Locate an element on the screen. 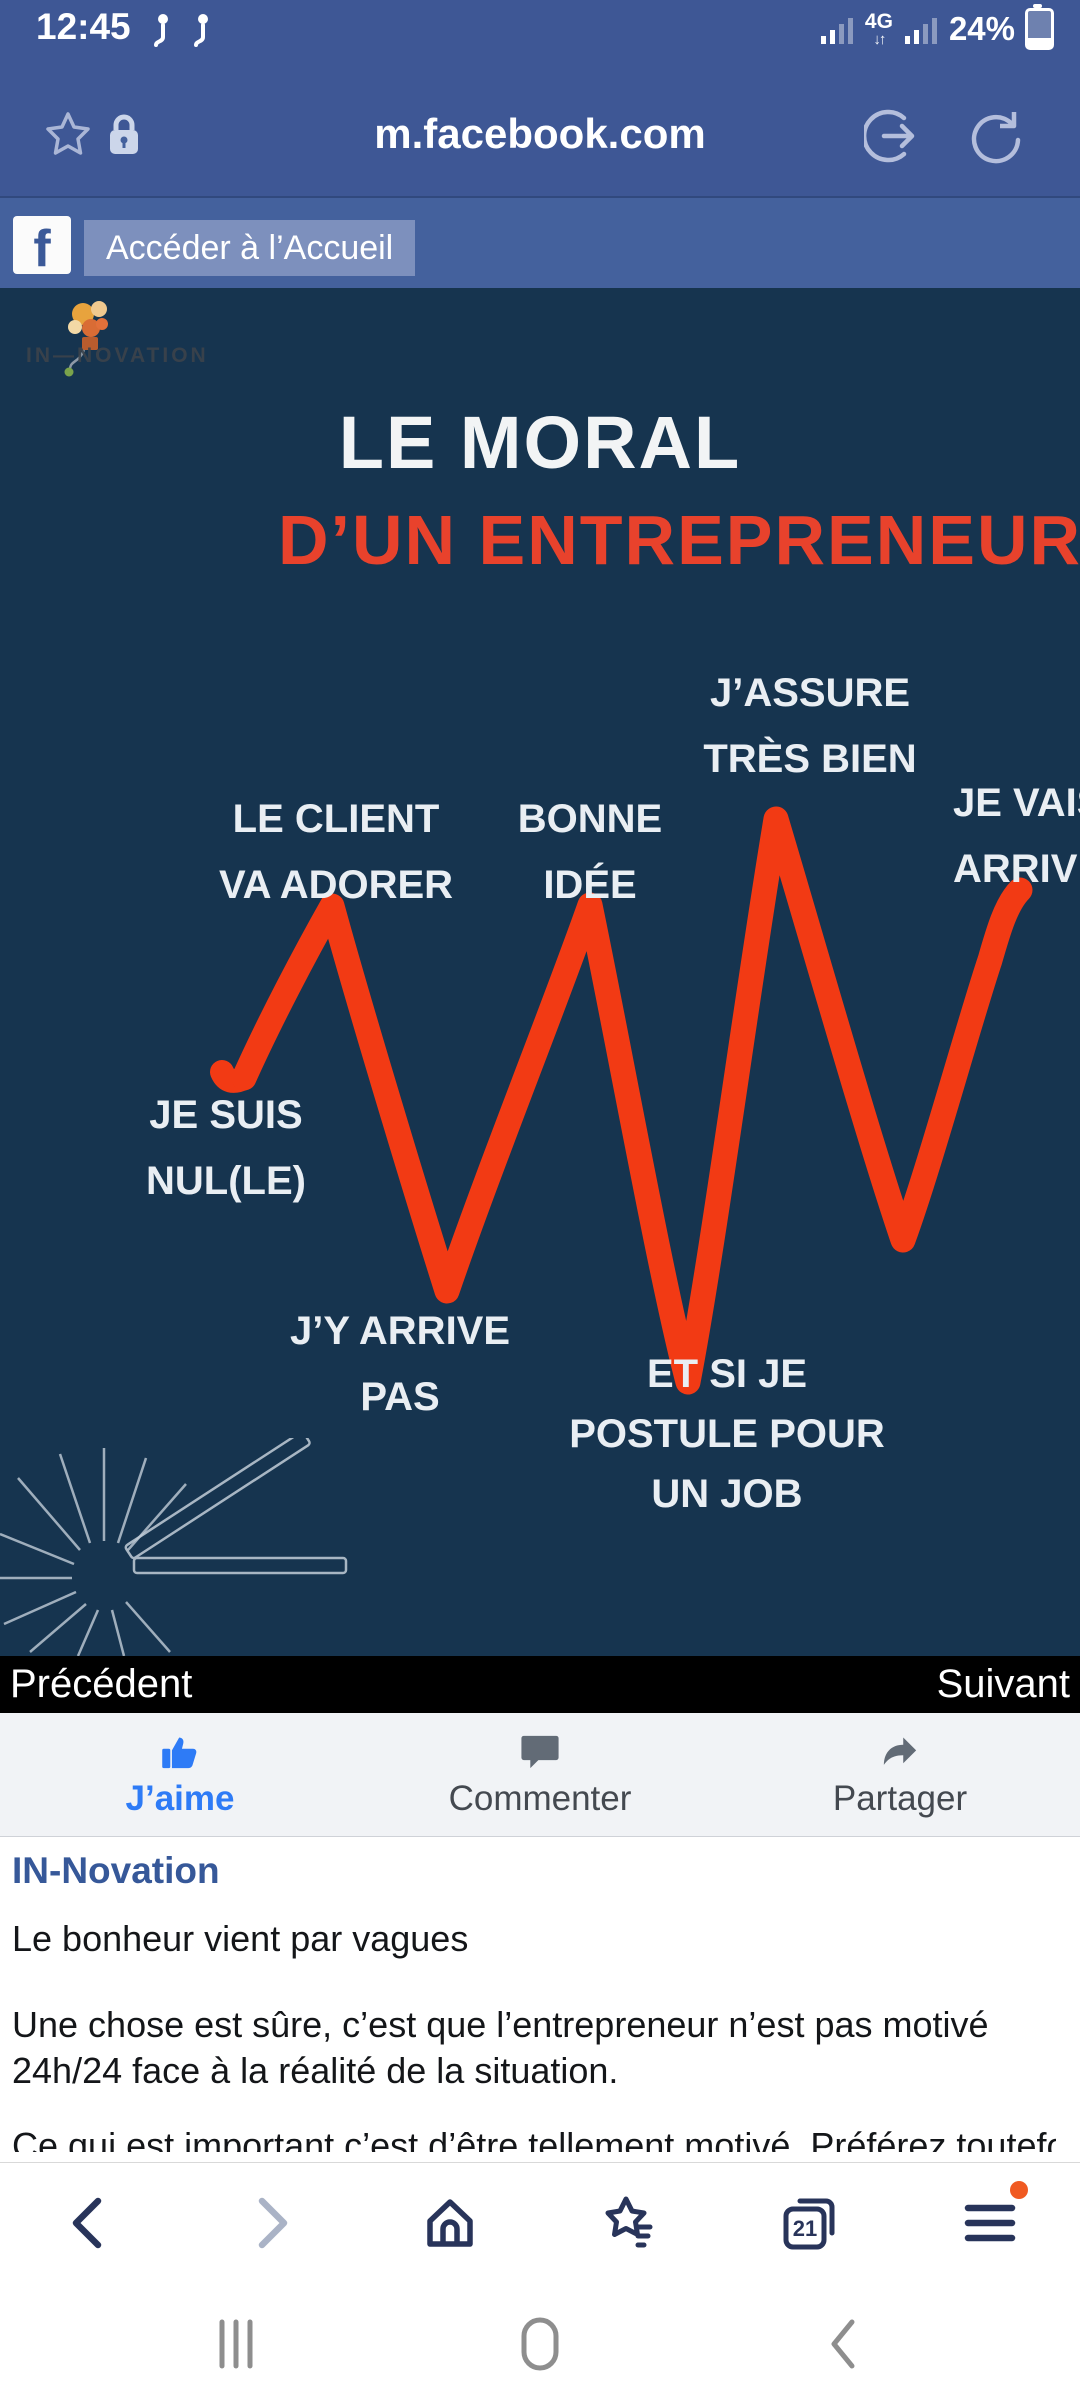 This screenshot has height=2408, width=1080. forward-chevron-icon is located at coordinates (273, 2223).